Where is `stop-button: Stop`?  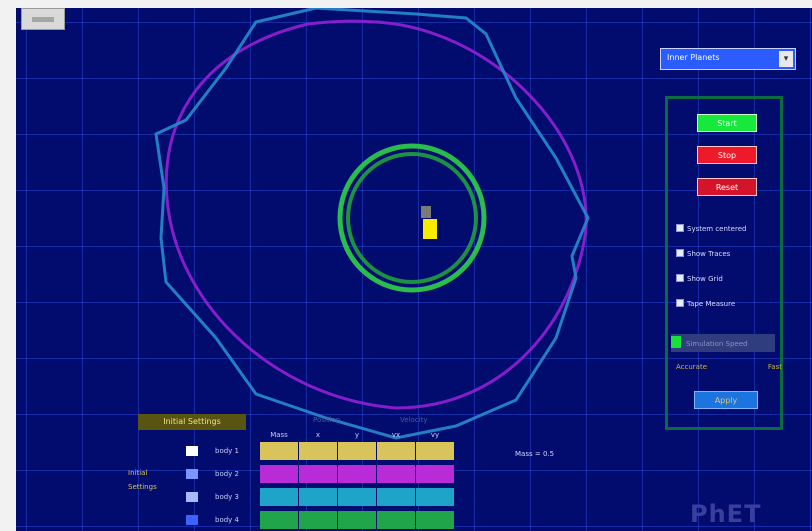 stop-button: Stop is located at coordinates (727, 155).